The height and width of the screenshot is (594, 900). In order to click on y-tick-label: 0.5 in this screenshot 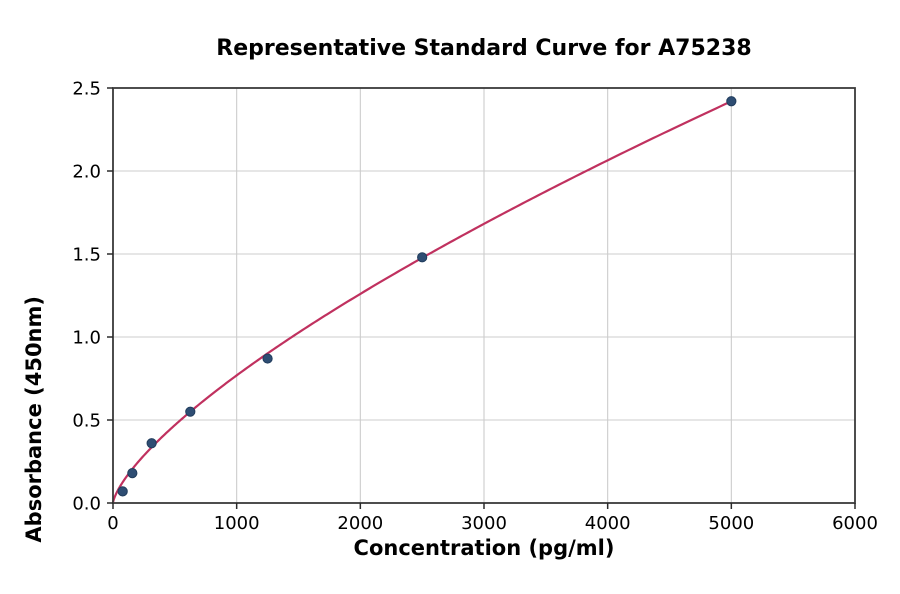, I will do `click(86, 421)`.